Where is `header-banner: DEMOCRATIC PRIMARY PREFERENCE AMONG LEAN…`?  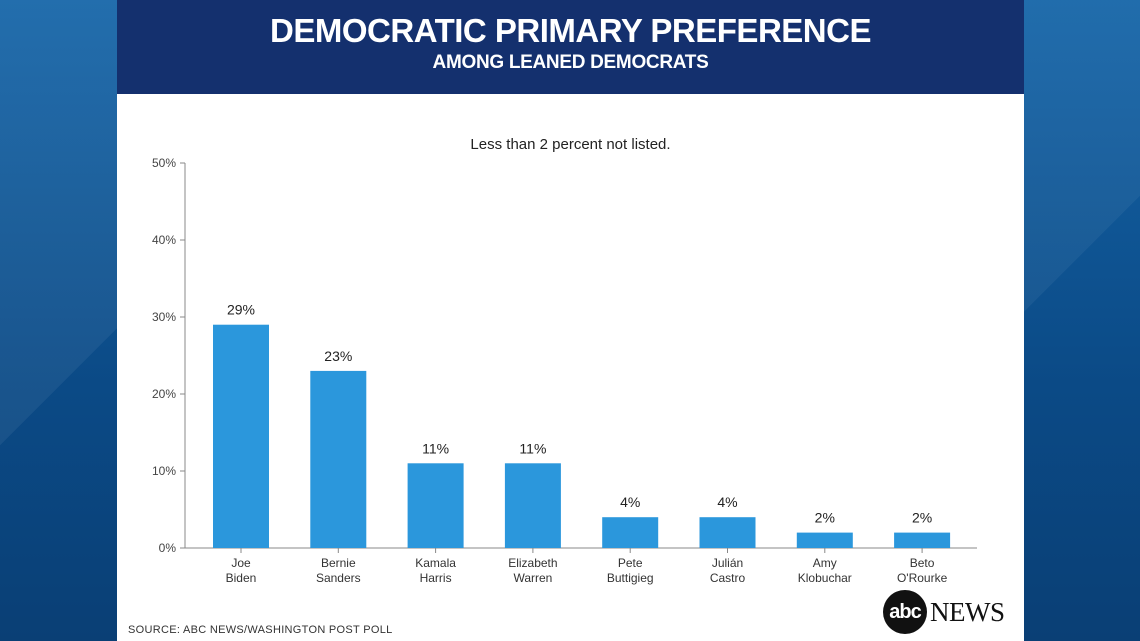
header-banner: DEMOCRATIC PRIMARY PREFERENCE AMONG LEAN… is located at coordinates (570, 47).